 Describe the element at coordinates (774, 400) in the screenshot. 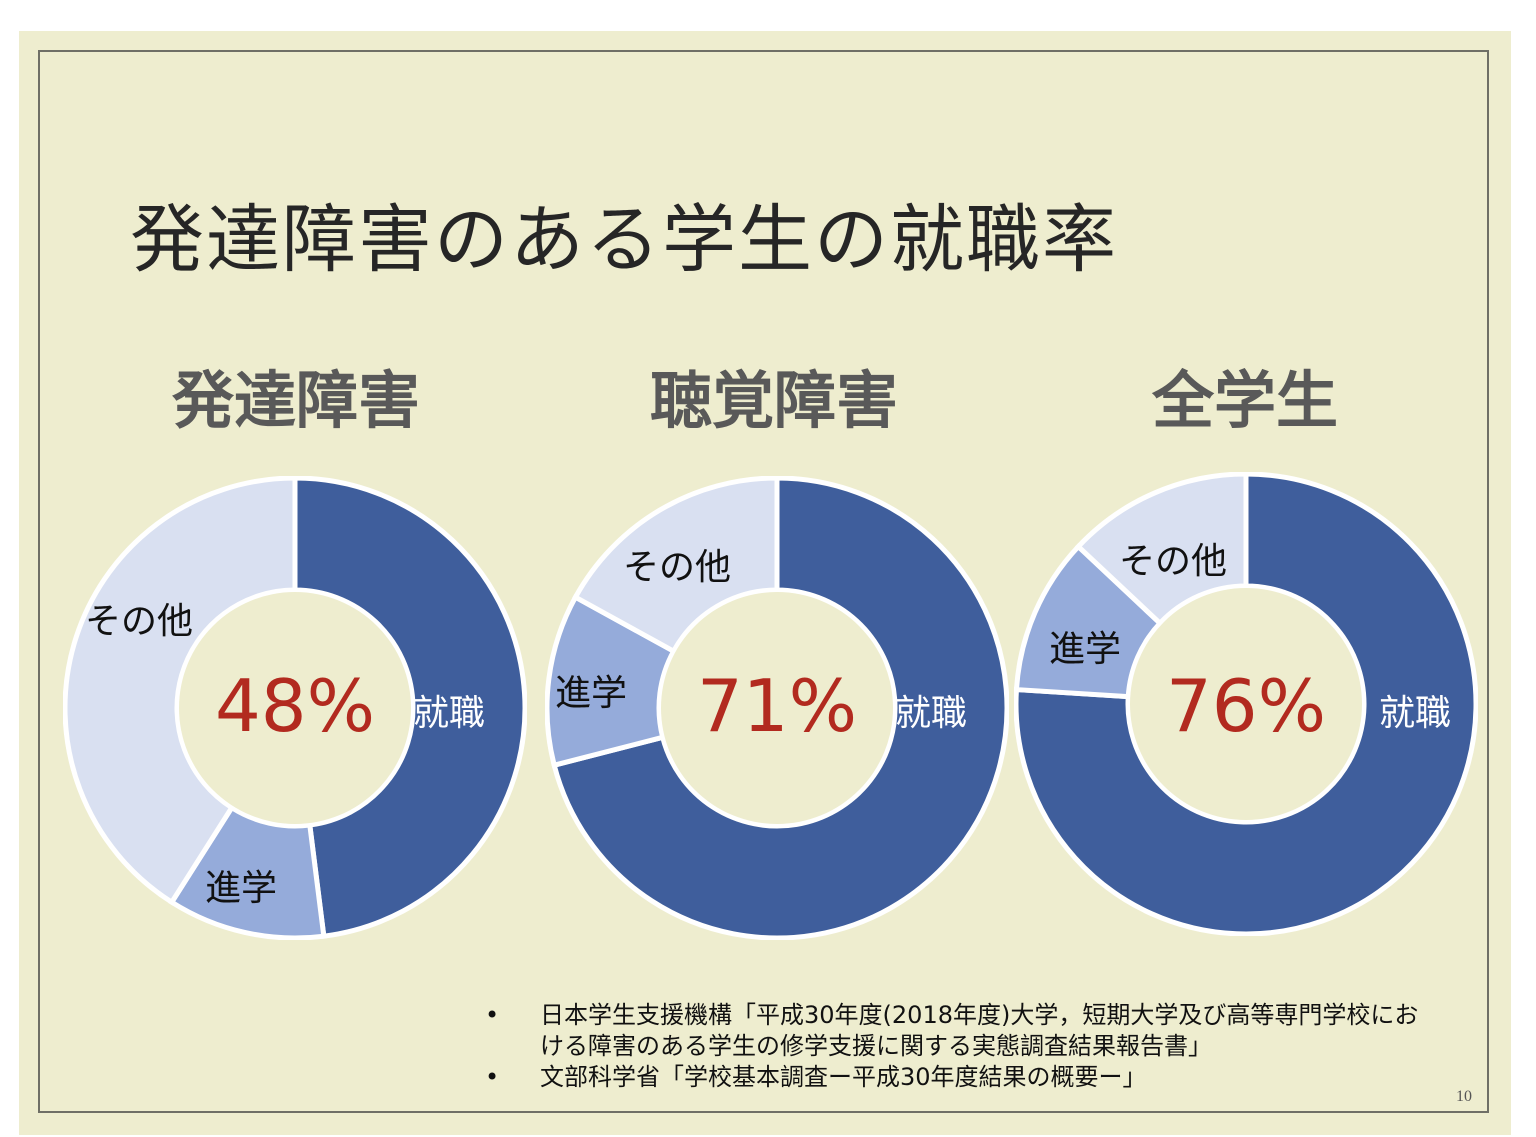

I see `chart-subtitle-hearing: 聴覚障害` at that location.